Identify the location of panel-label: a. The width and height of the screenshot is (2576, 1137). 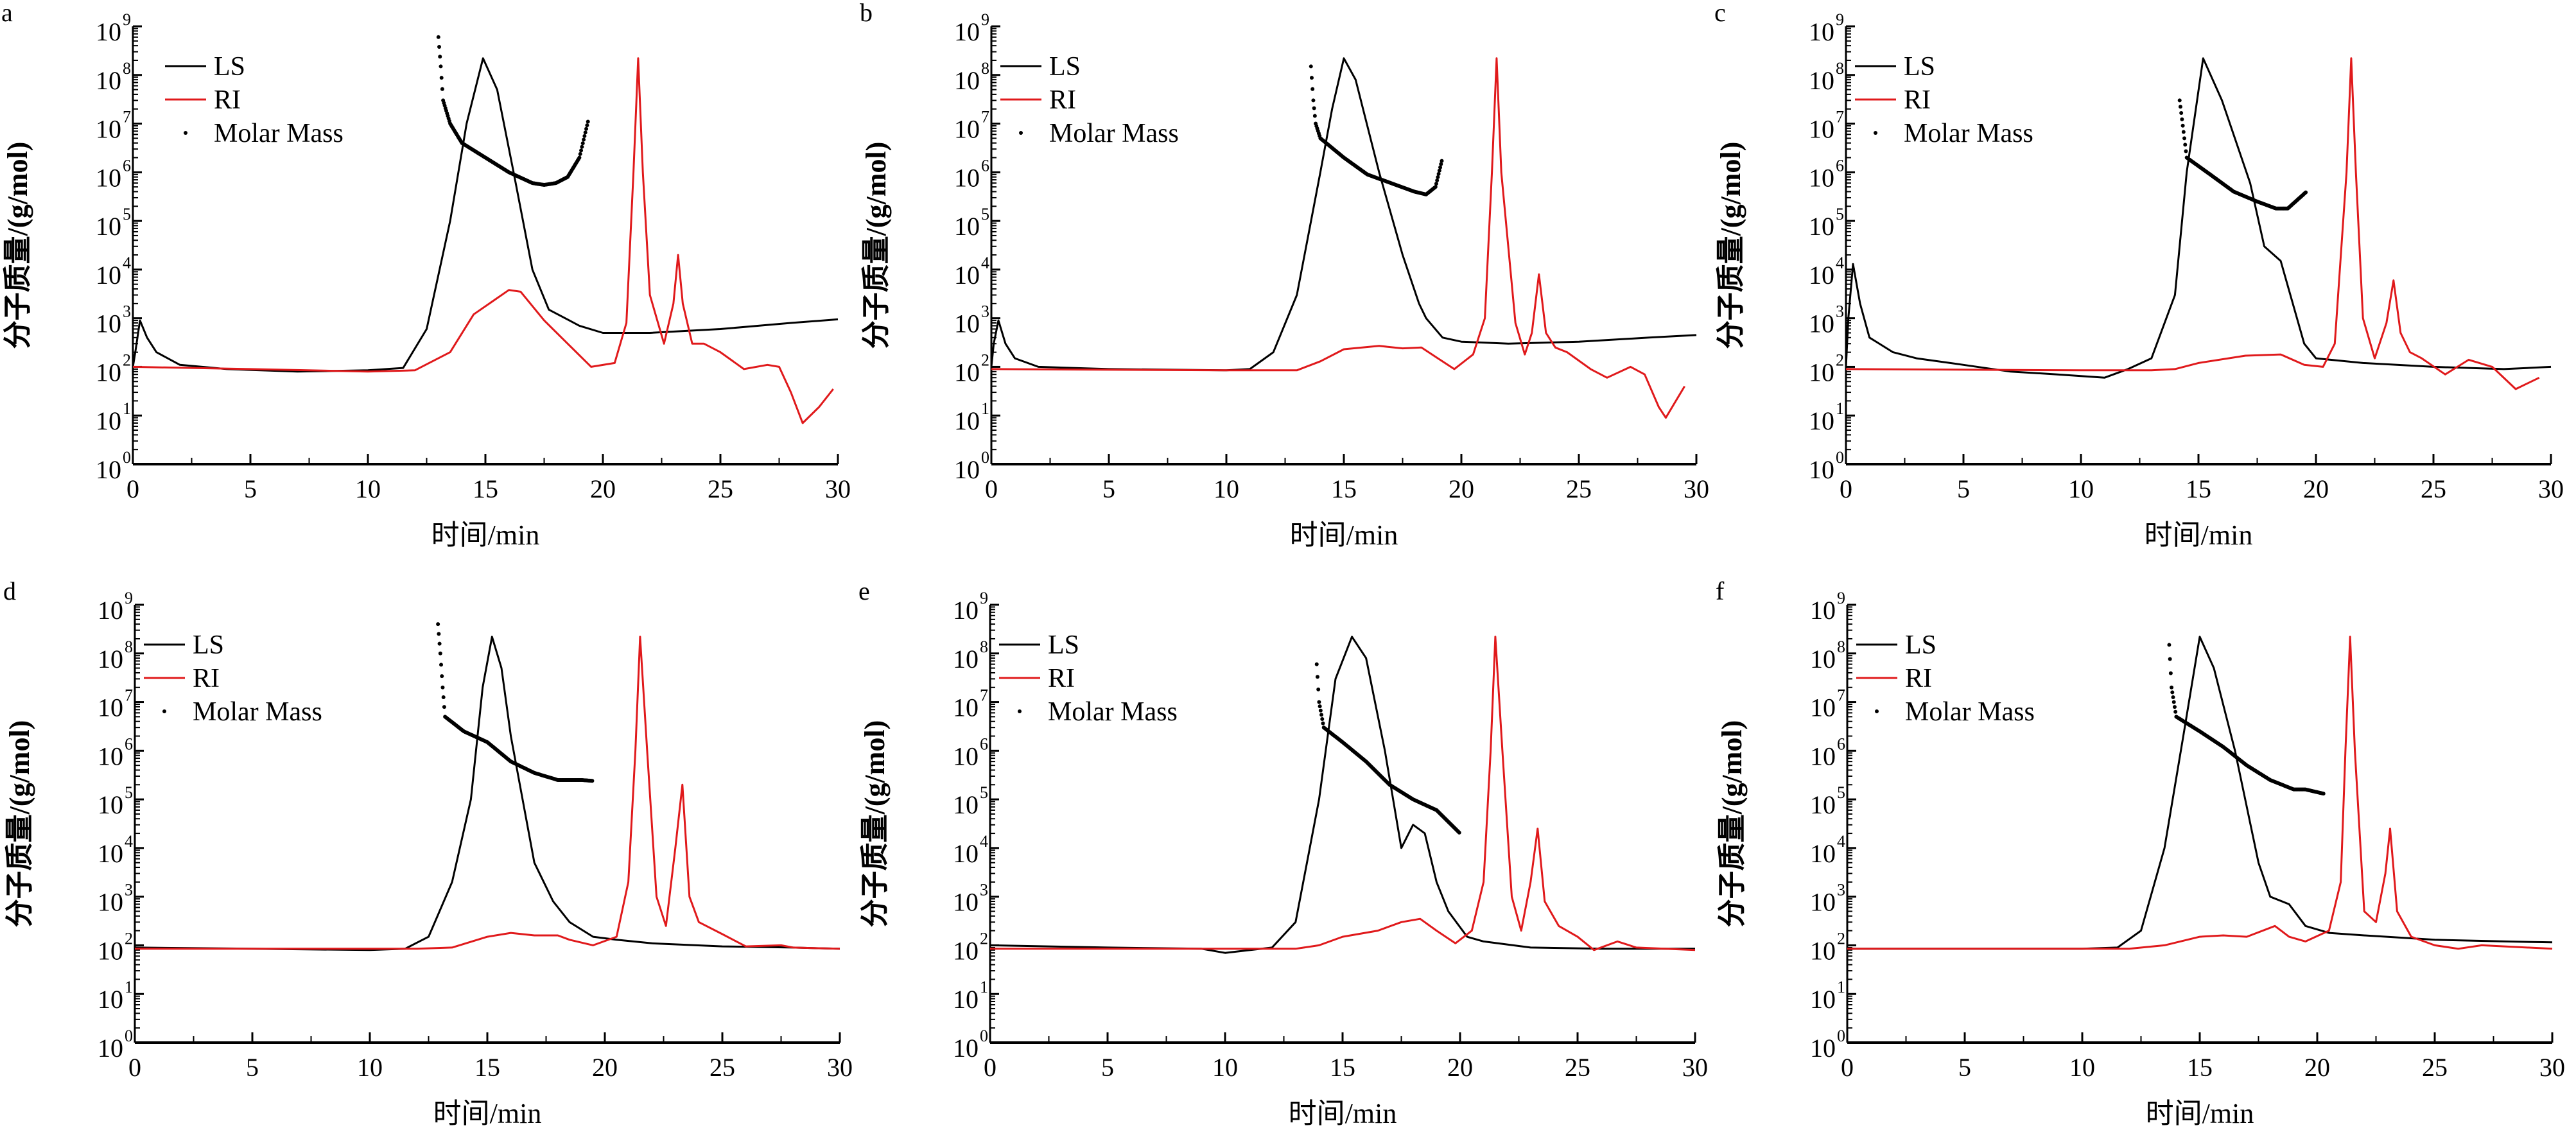
(7, 14).